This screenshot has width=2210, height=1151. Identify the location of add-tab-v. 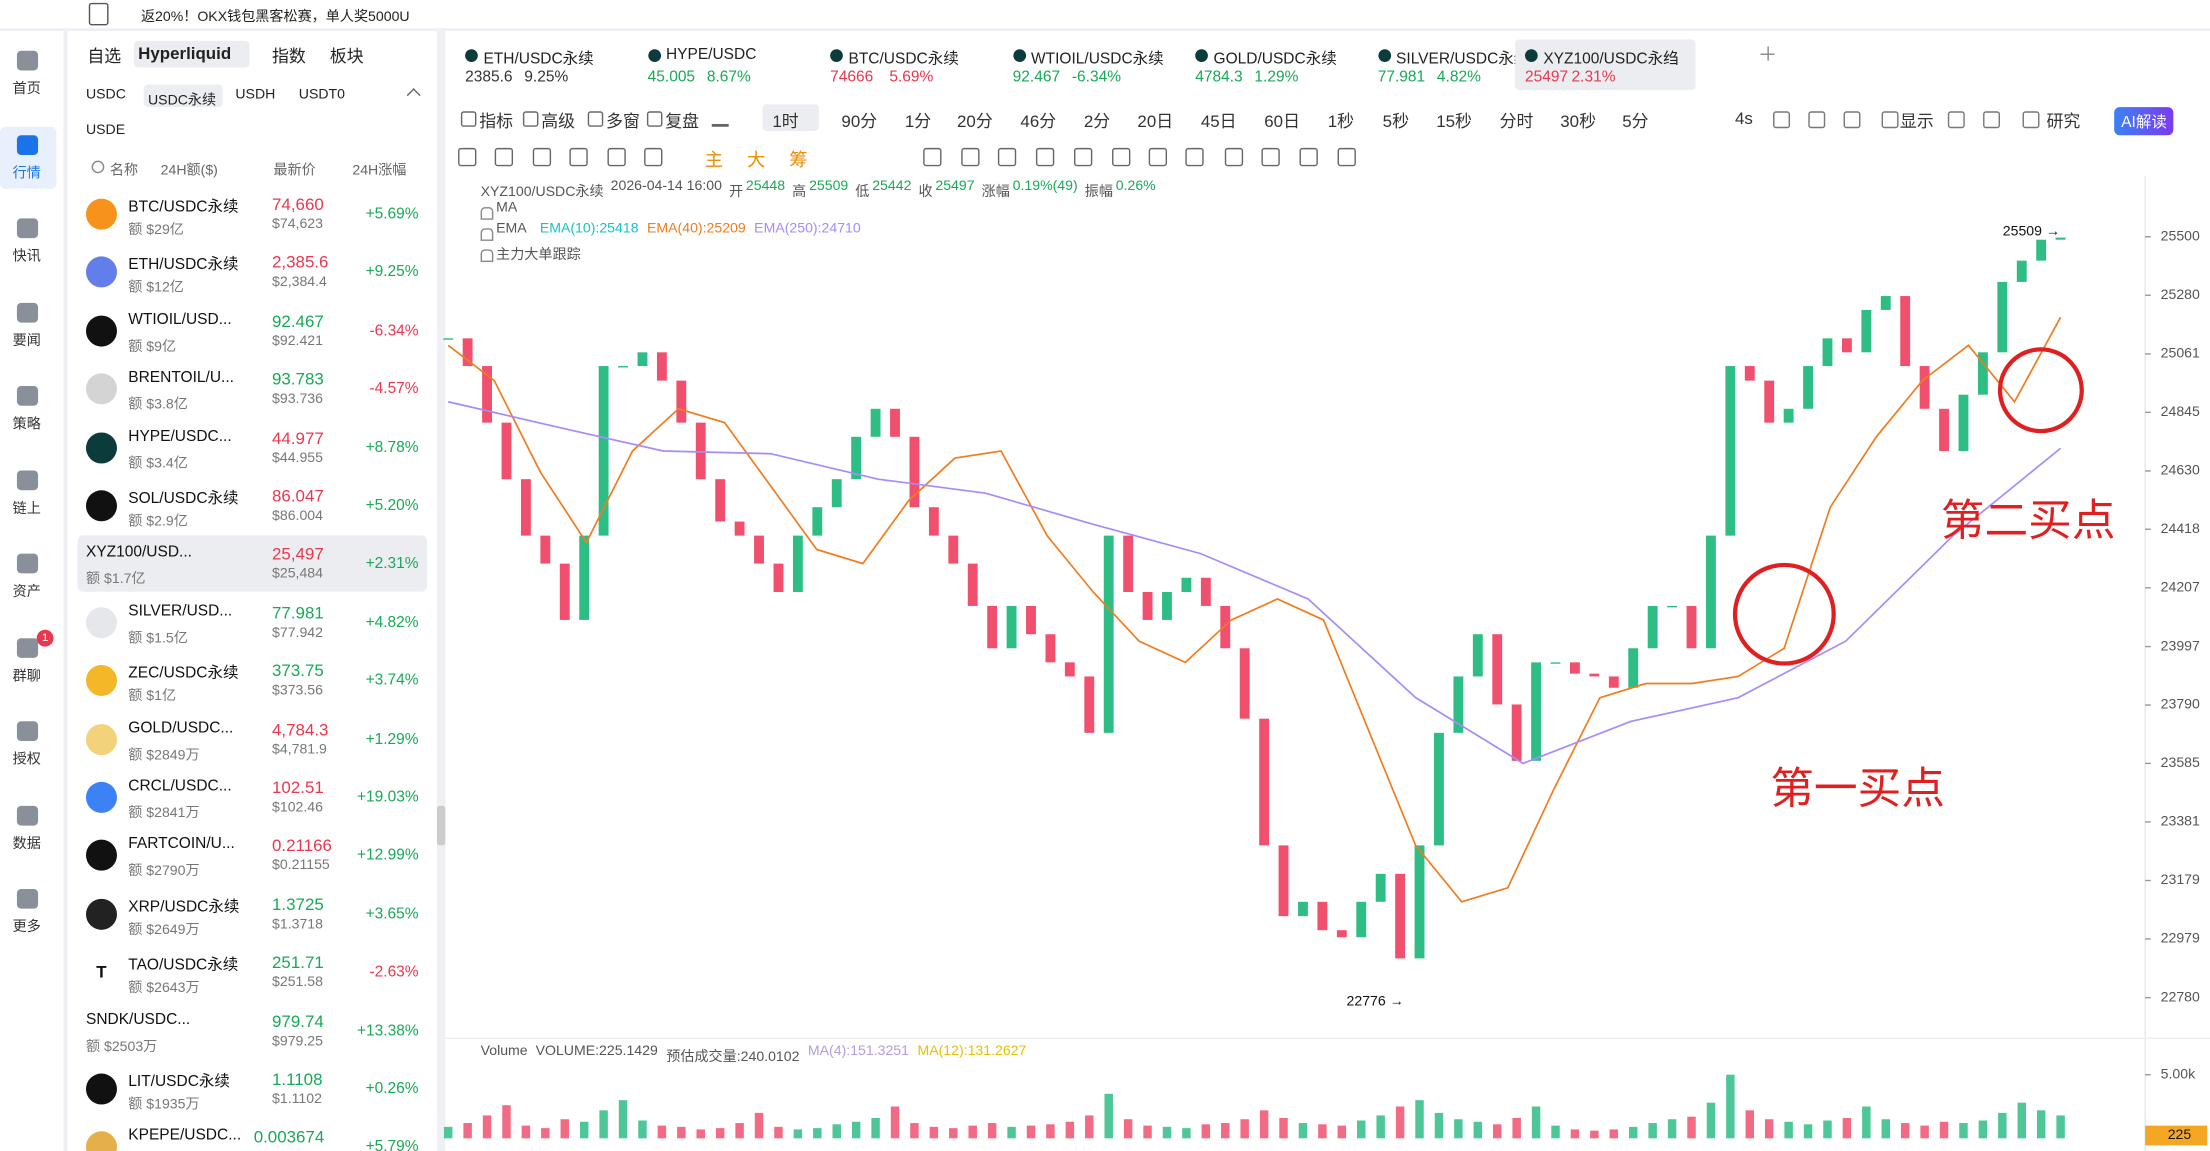
(1768, 53).